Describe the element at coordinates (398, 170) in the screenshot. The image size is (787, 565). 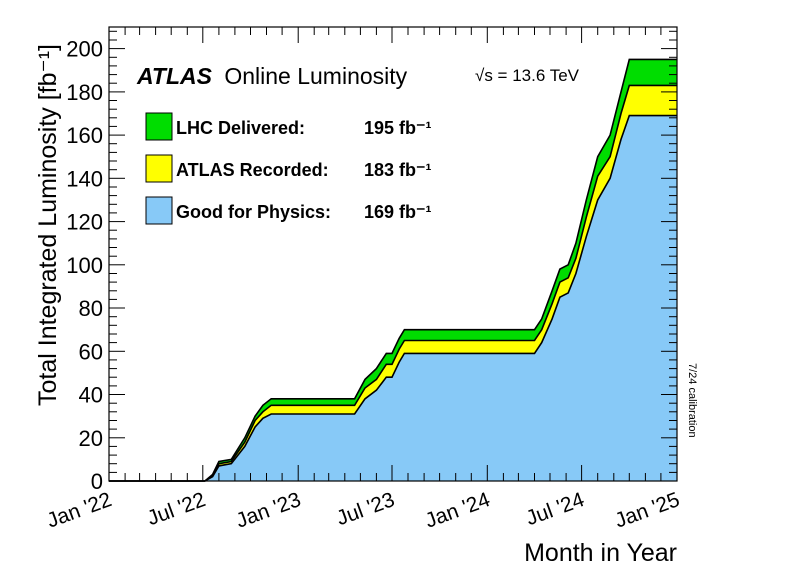
I see `legend-total: 183 fb⁻¹` at that location.